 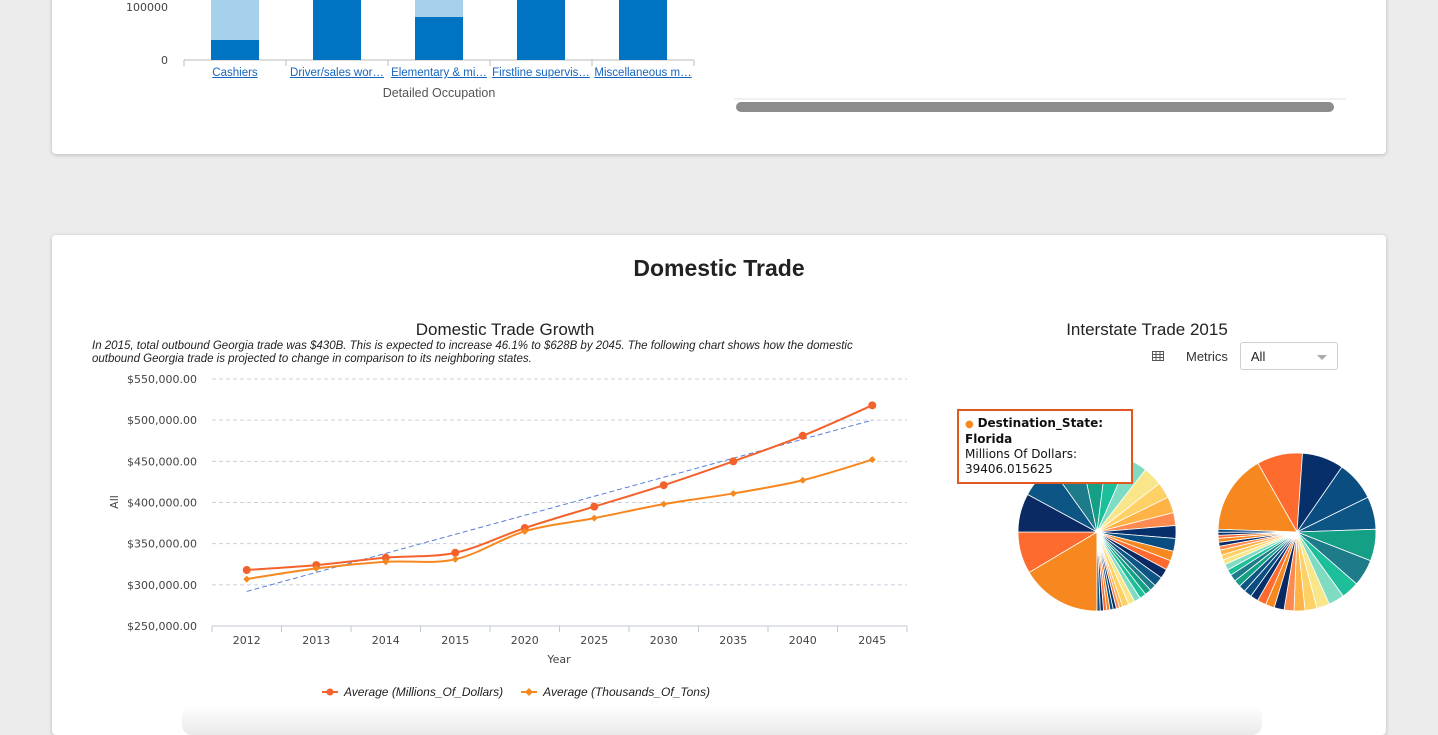 What do you see at coordinates (439, 93) in the screenshot?
I see `x-axis-title: Detailed Occupation` at bounding box center [439, 93].